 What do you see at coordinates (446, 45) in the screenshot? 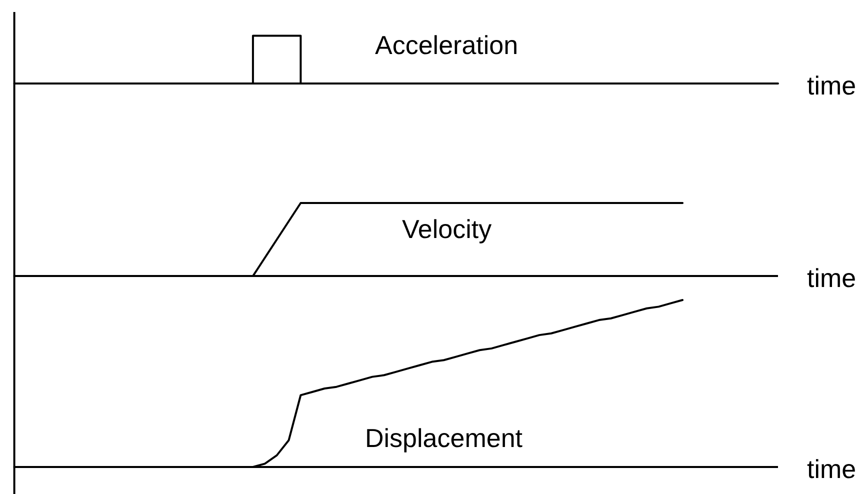
I see `series-label: Acceleration` at bounding box center [446, 45].